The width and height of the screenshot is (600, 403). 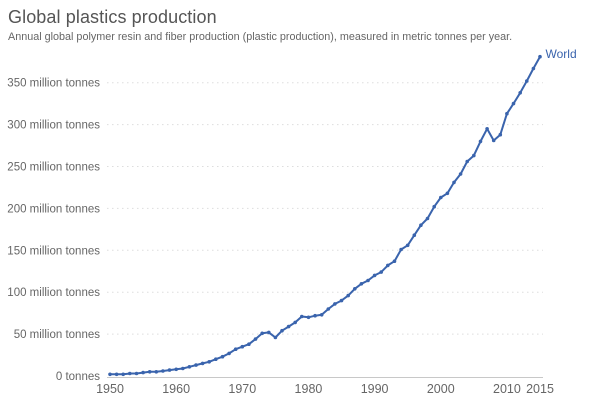 What do you see at coordinates (53, 168) in the screenshot?
I see `y-tick-label: 250 million tonnes` at bounding box center [53, 168].